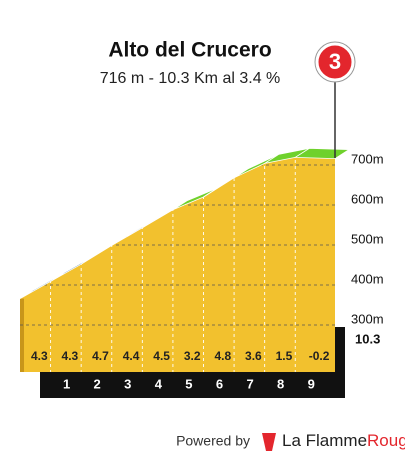 This screenshot has height=460, width=405. I want to click on x-tick-label: 6, so click(219, 383).